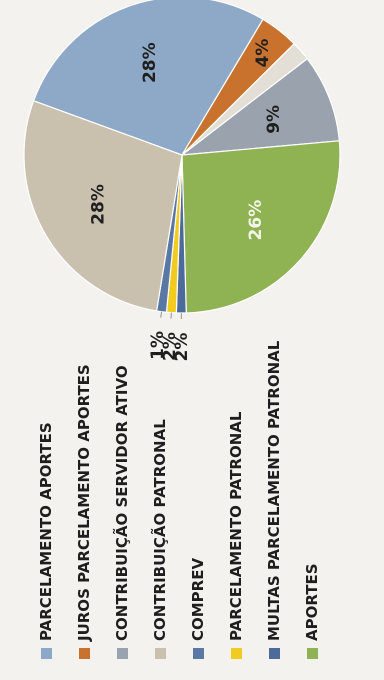 This screenshot has height=680, width=384. What do you see at coordinates (121, 503) in the screenshot?
I see `legend-label: CONTRIBUIÇÃO SERVIDOR ATIVO` at bounding box center [121, 503].